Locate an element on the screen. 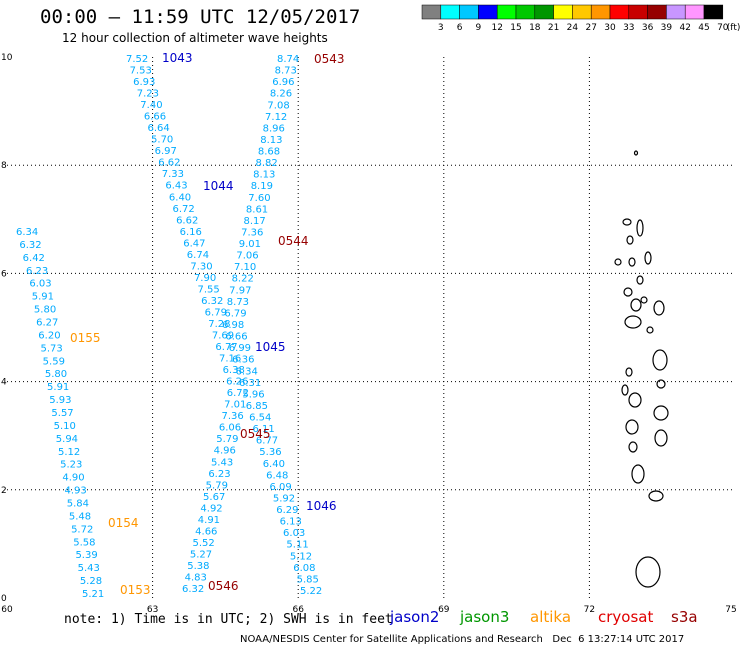 The height and width of the screenshot is (650, 740). y-tick-label: 0 is located at coordinates (4, 599).